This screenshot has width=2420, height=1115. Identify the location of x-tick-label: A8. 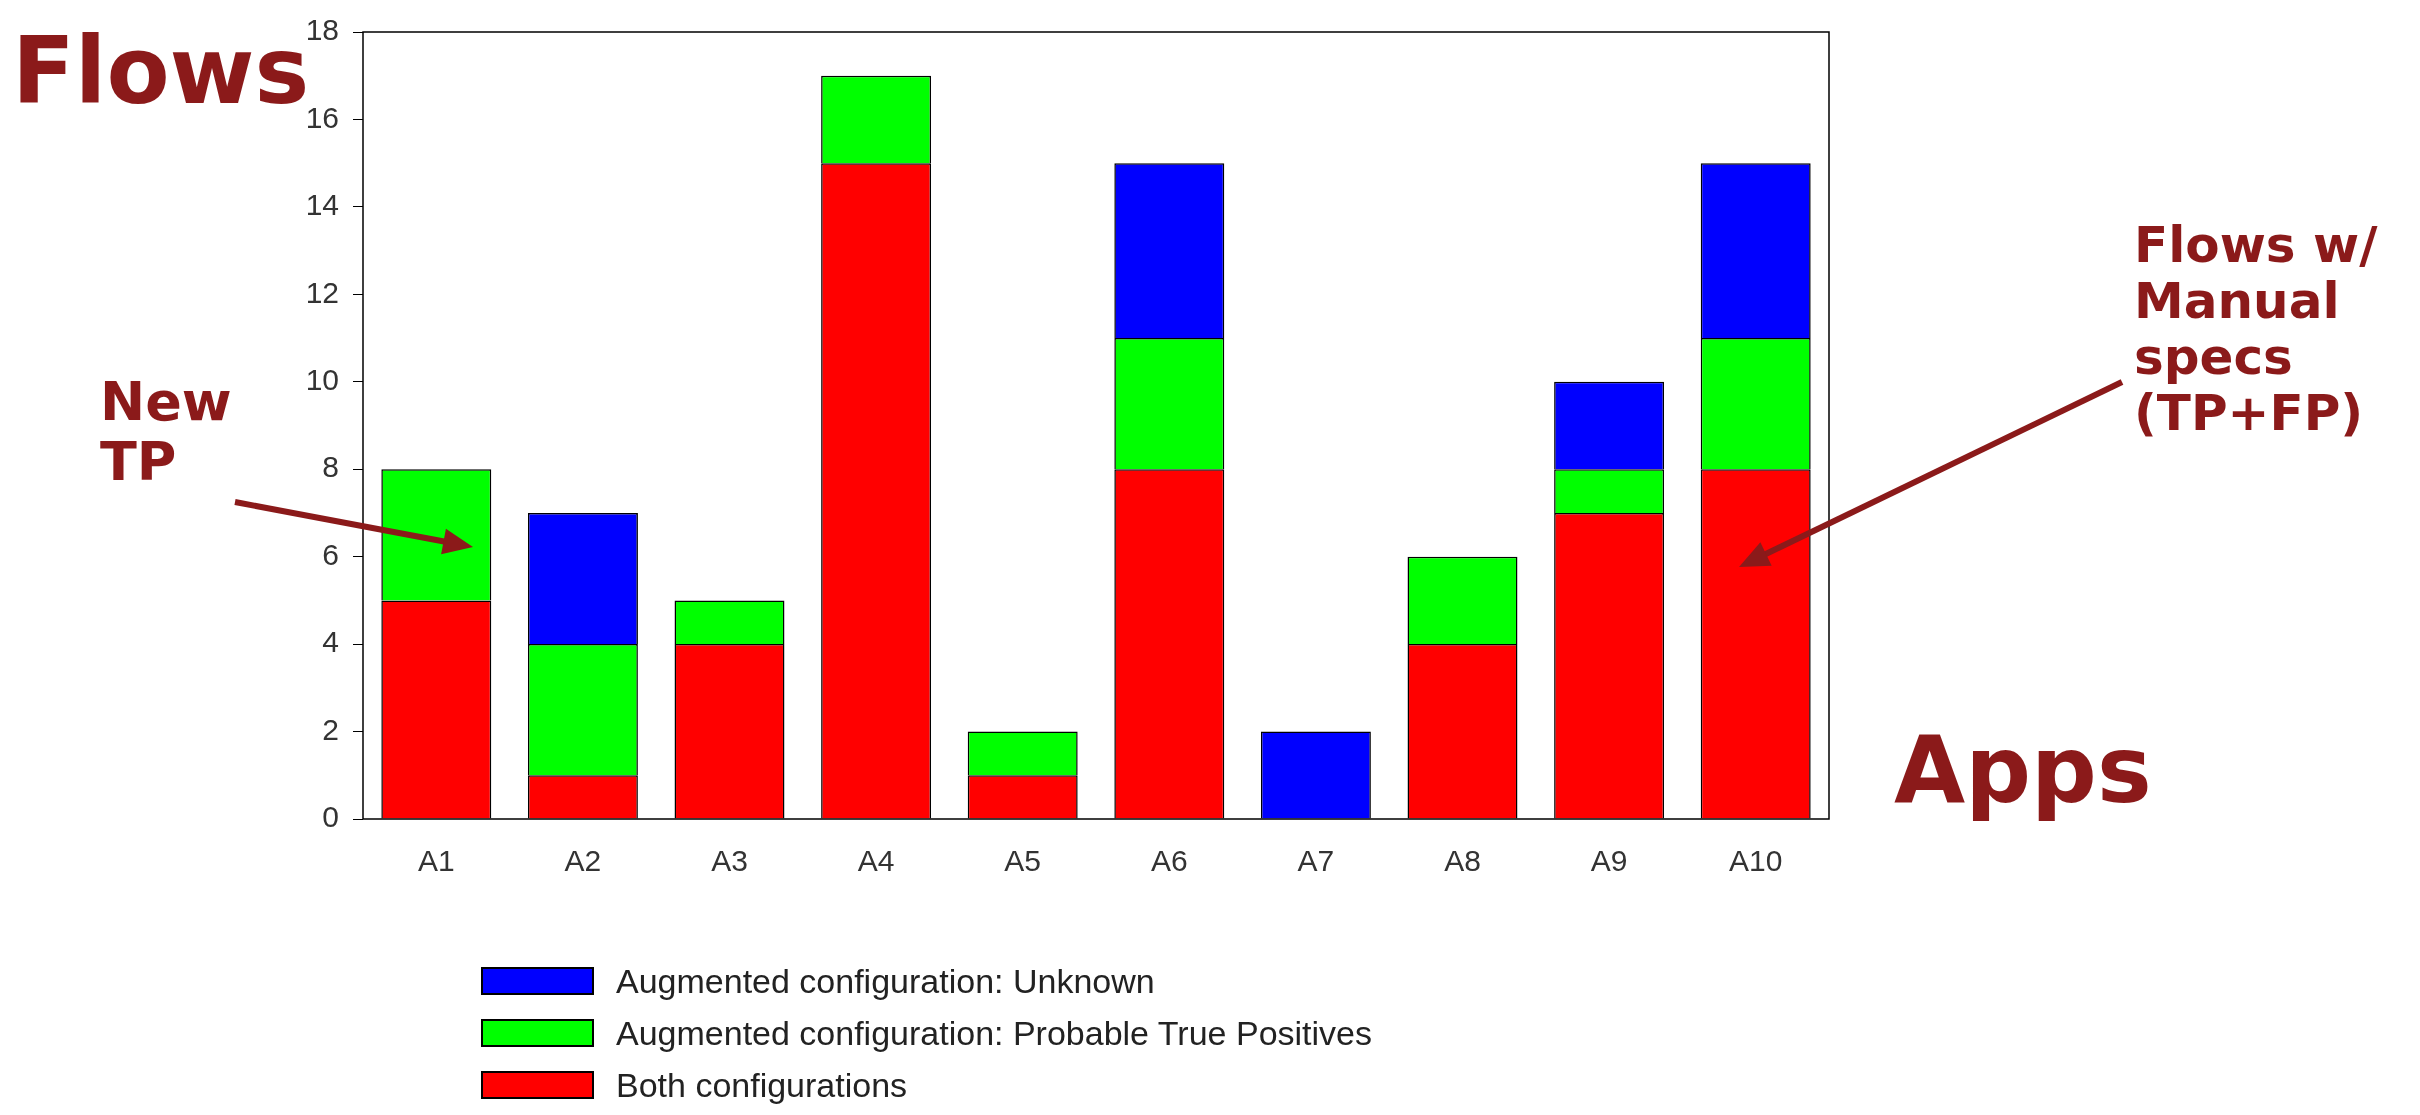
(1462, 861).